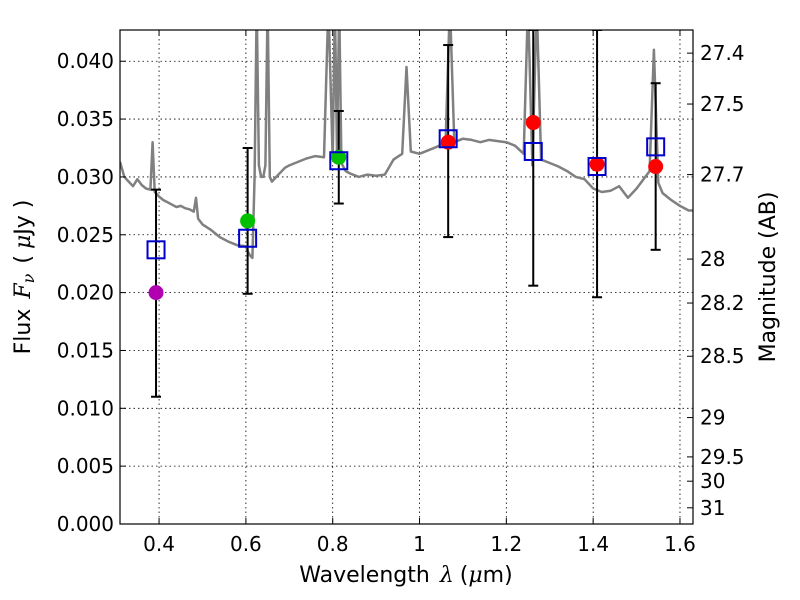 The height and width of the screenshot is (600, 800). What do you see at coordinates (722, 356) in the screenshot?
I see `y2-tick-label: 28.5` at bounding box center [722, 356].